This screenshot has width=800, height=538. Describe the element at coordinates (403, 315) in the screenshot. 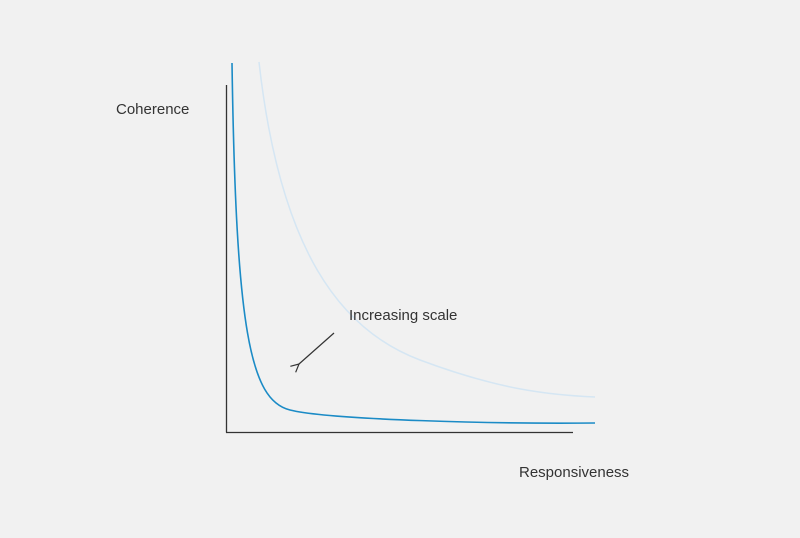

I see `annotation: Increasing scale` at that location.